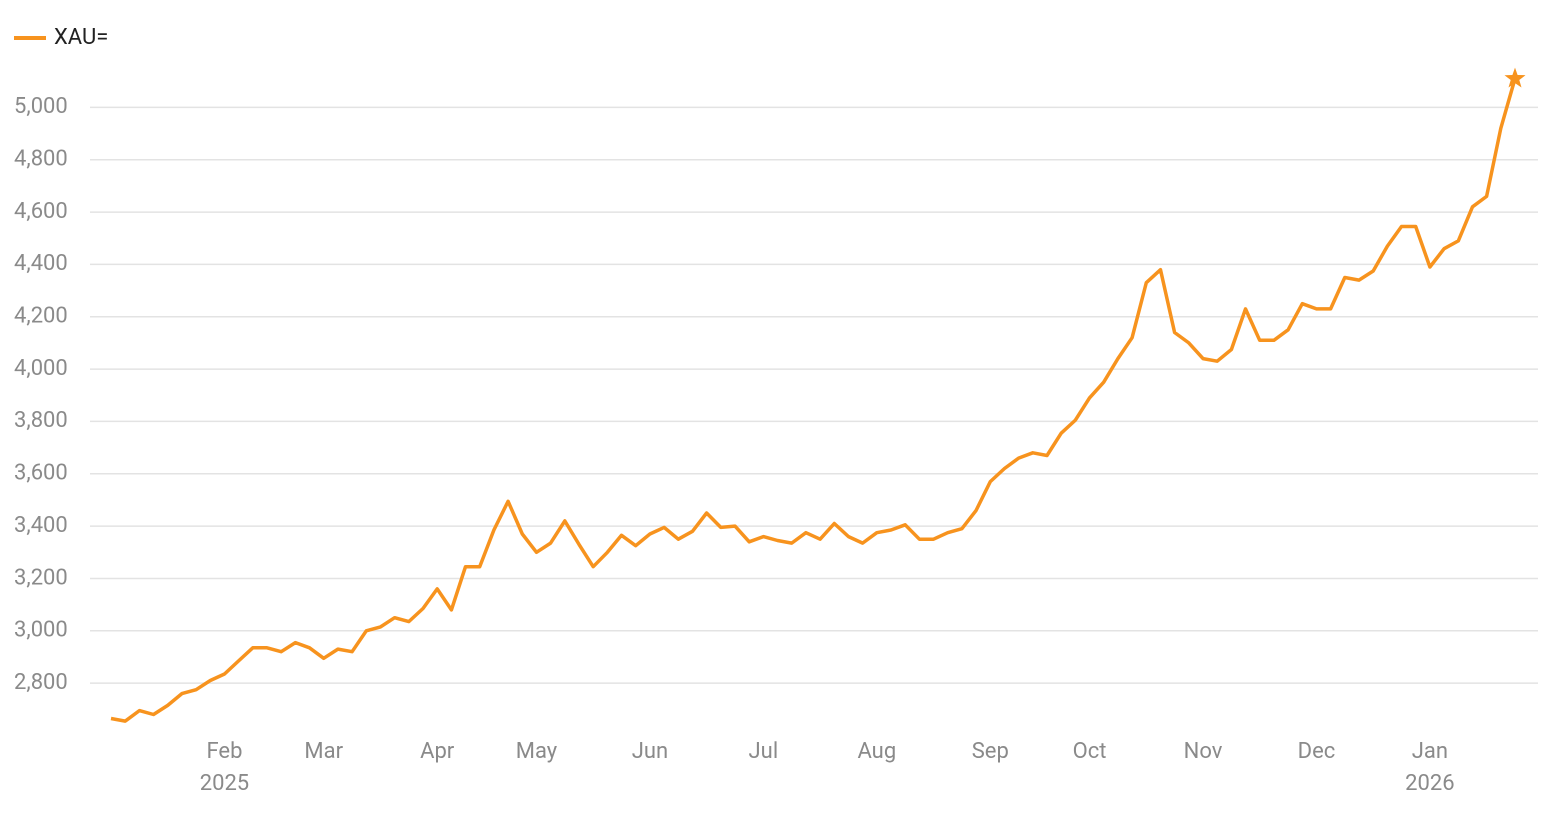  What do you see at coordinates (990, 751) in the screenshot?
I see `x-tick-label: Sep` at bounding box center [990, 751].